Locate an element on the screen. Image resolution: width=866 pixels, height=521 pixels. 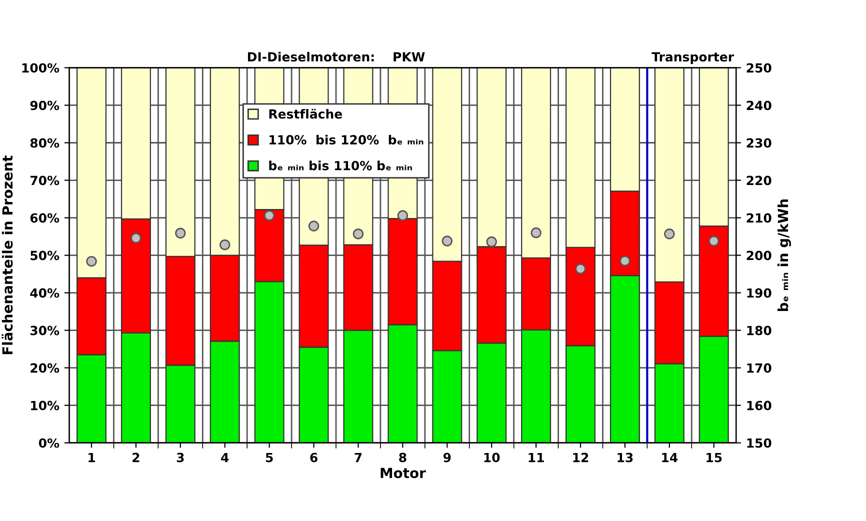
ref-line-label: Transporter is located at coordinates (693, 58).